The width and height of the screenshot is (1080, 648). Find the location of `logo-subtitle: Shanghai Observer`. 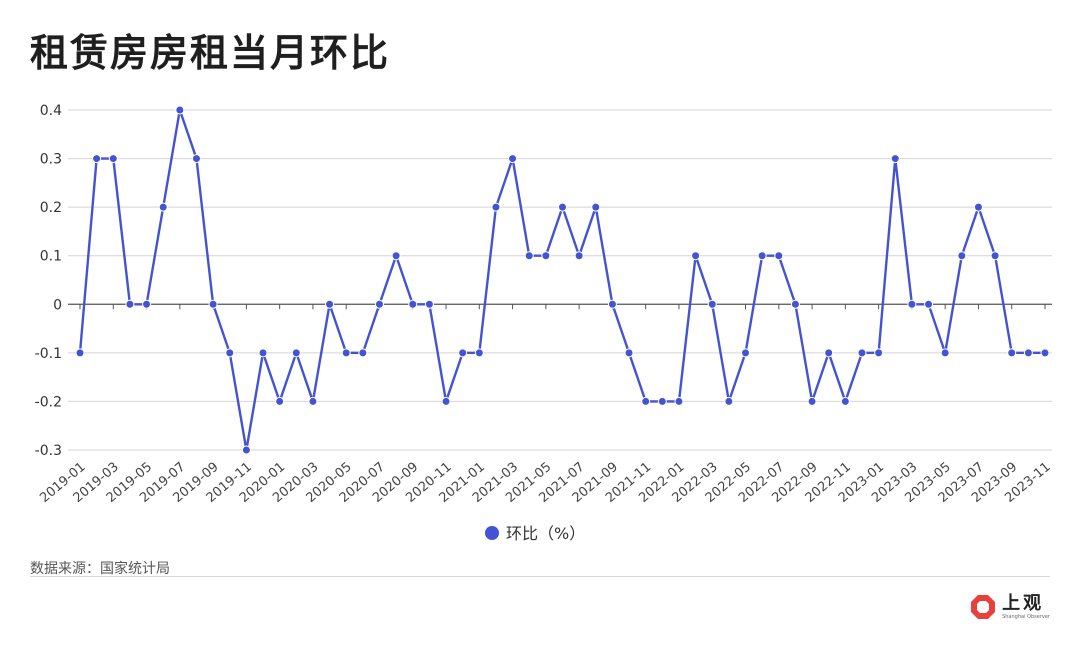

logo-subtitle: Shanghai Observer is located at coordinates (1026, 616).